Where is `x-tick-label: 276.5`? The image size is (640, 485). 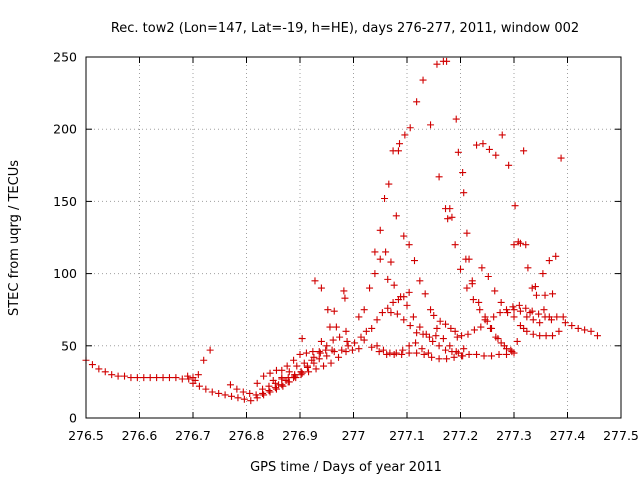
x-tick-label: 276.5 is located at coordinates (86, 435).